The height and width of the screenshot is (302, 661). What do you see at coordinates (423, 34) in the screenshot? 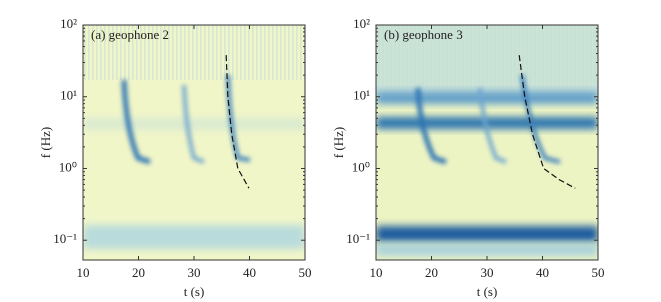
I see `panel-title: (b) geophone 3` at bounding box center [423, 34].